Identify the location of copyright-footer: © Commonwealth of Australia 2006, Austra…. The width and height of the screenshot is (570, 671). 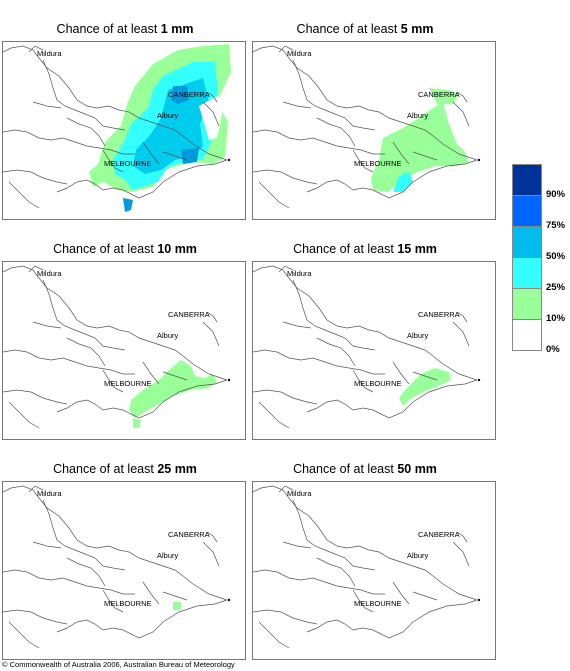
(118, 664).